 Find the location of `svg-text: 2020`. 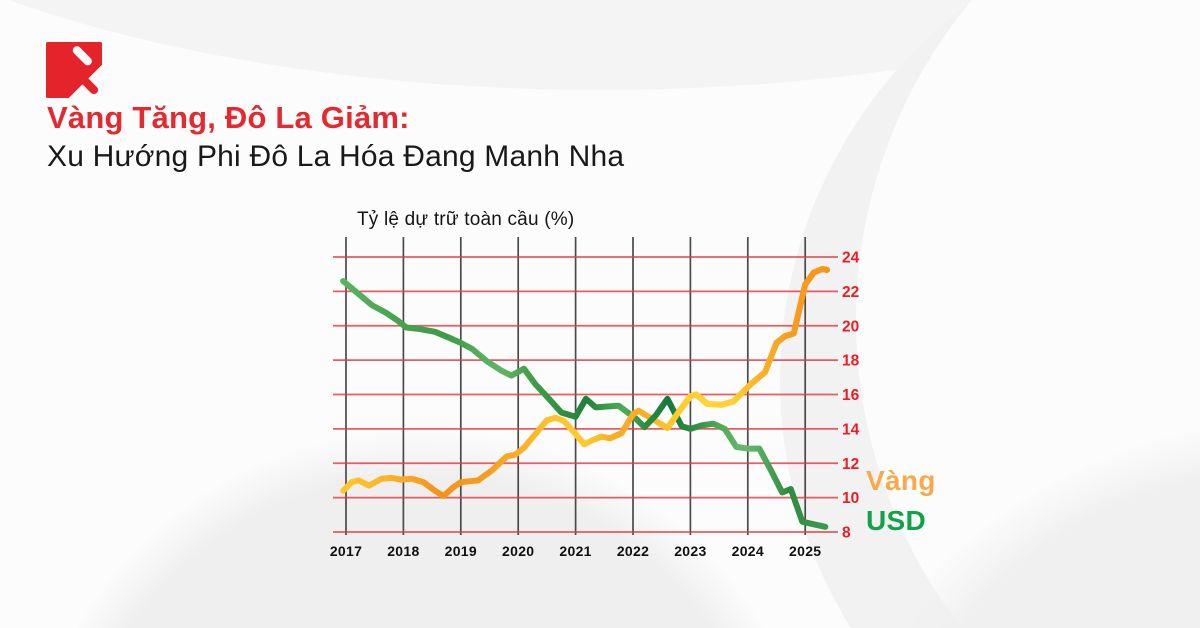

svg-text: 2020 is located at coordinates (518, 551).